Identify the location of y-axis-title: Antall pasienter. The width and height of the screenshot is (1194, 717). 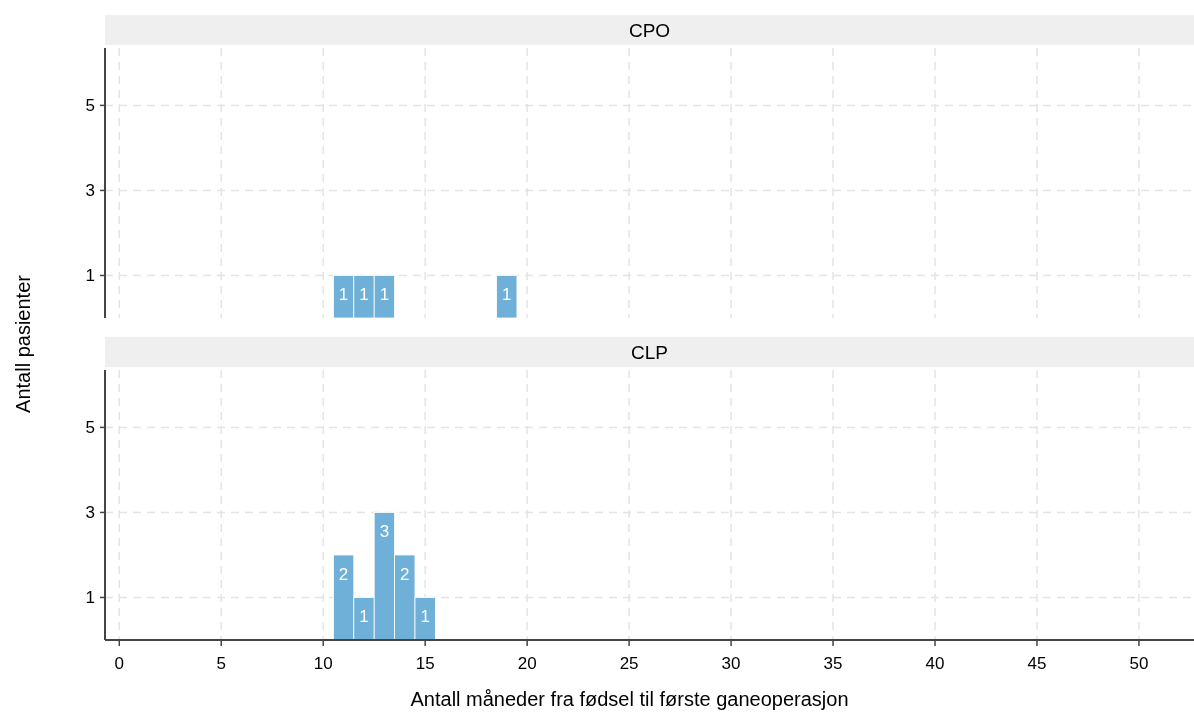
(23, 343).